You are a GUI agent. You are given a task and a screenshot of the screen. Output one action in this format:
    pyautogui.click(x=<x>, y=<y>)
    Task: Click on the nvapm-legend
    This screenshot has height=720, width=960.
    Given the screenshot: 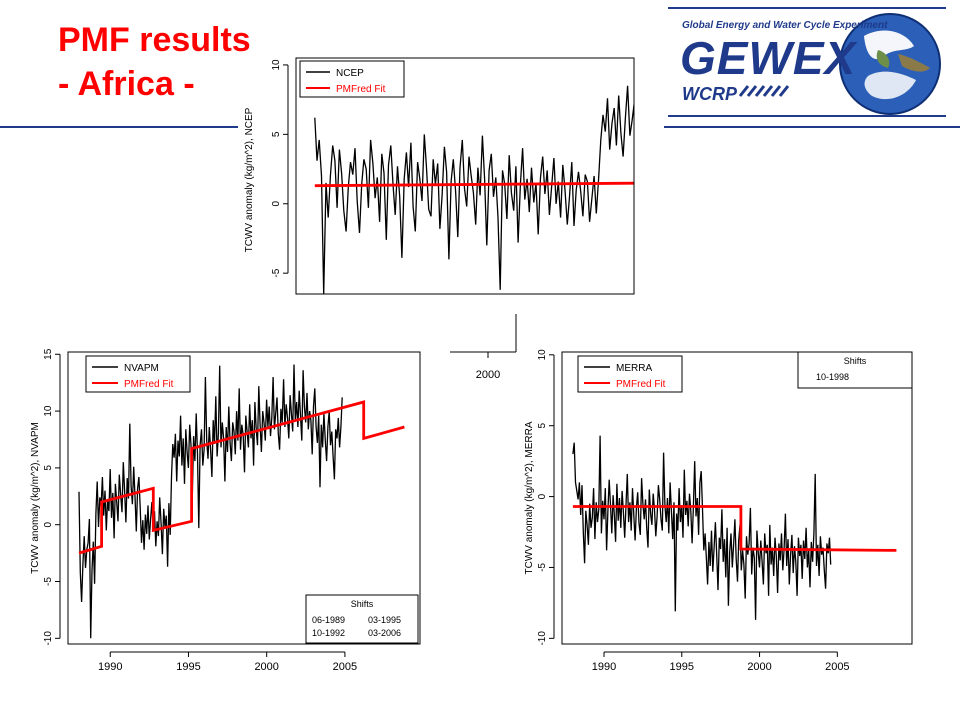 What is the action you would take?
    pyautogui.click(x=138, y=374)
    